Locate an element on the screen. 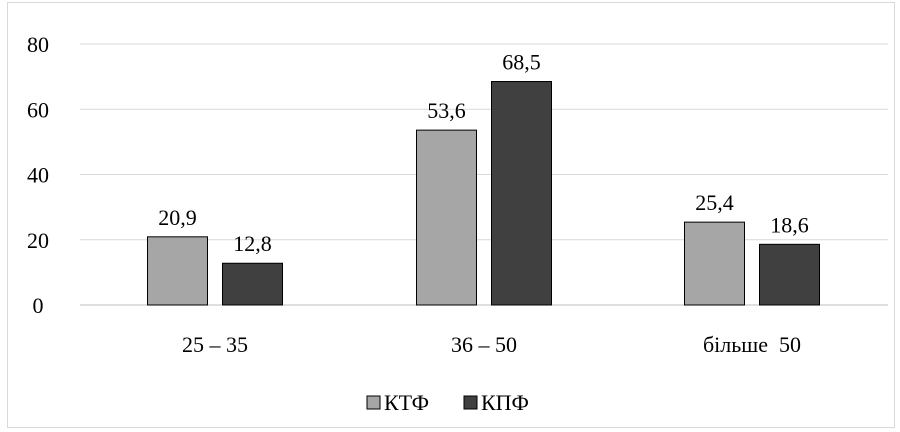  y-tick-label: 20 is located at coordinates (38, 240).